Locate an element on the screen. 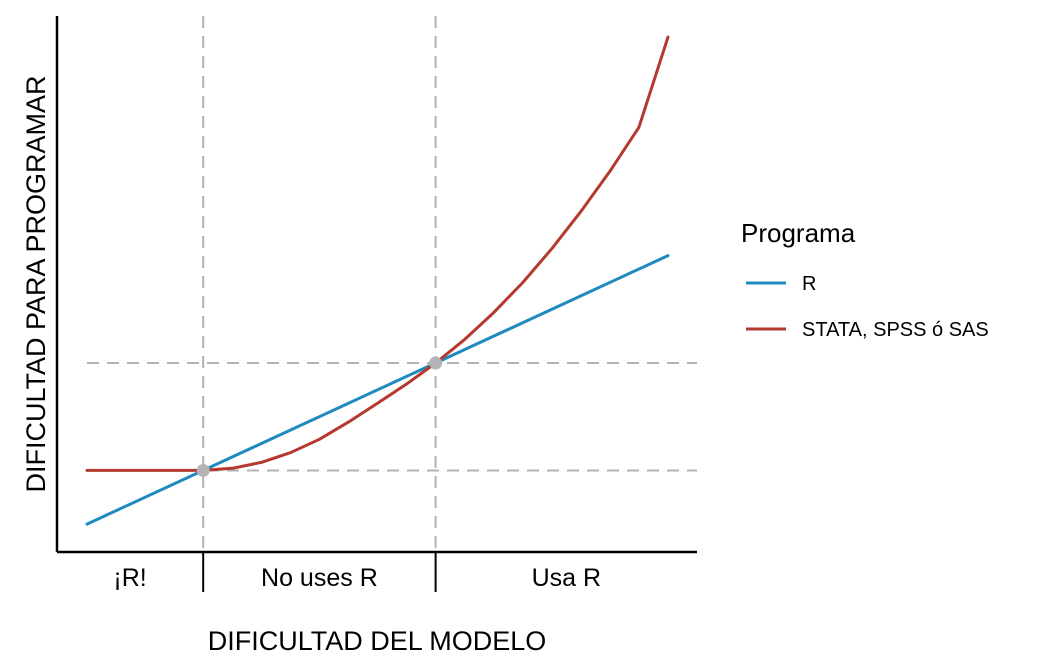 The height and width of the screenshot is (672, 1056). region-labels: ¡R! No uses R Usa R is located at coordinates (357, 578).